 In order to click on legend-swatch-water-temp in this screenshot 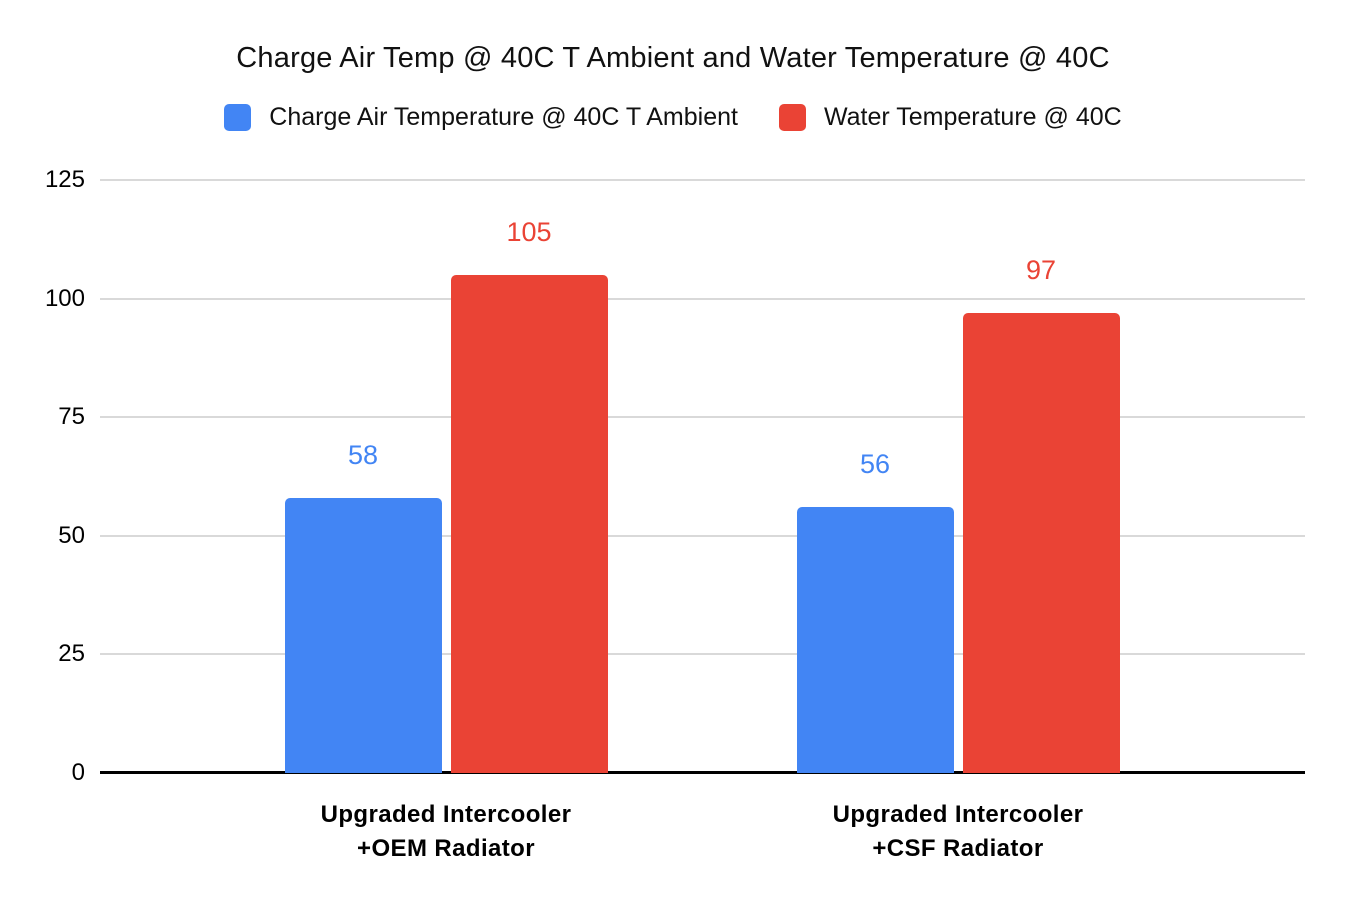, I will do `click(792, 117)`.